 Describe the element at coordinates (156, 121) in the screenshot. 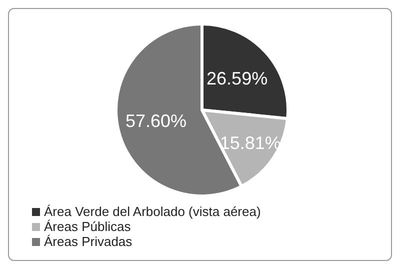

I see `data-label: 57.60%` at that location.